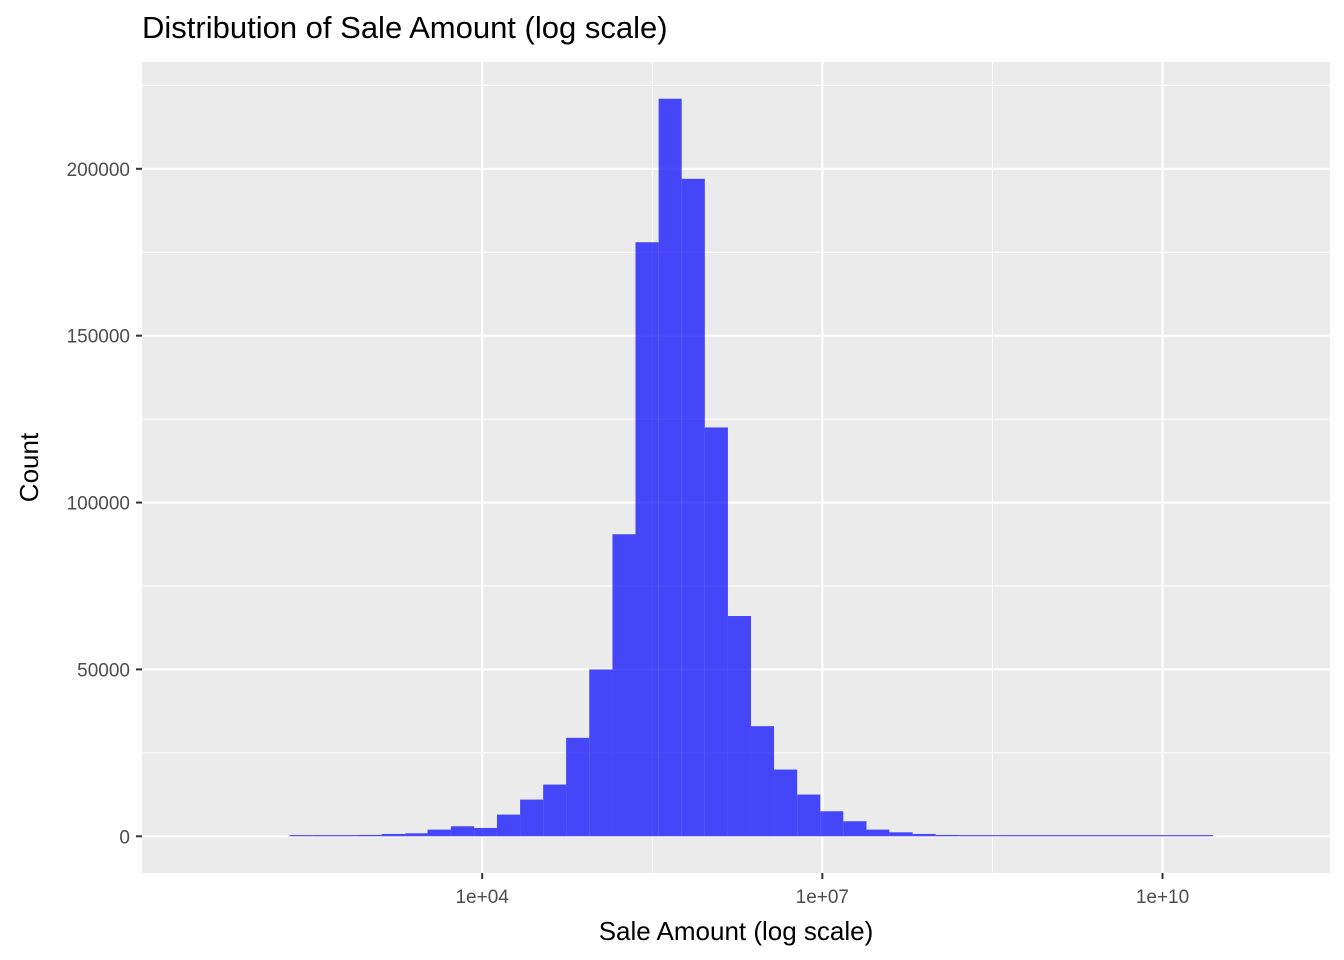  What do you see at coordinates (98, 337) in the screenshot?
I see `y-tick-label: 150000` at bounding box center [98, 337].